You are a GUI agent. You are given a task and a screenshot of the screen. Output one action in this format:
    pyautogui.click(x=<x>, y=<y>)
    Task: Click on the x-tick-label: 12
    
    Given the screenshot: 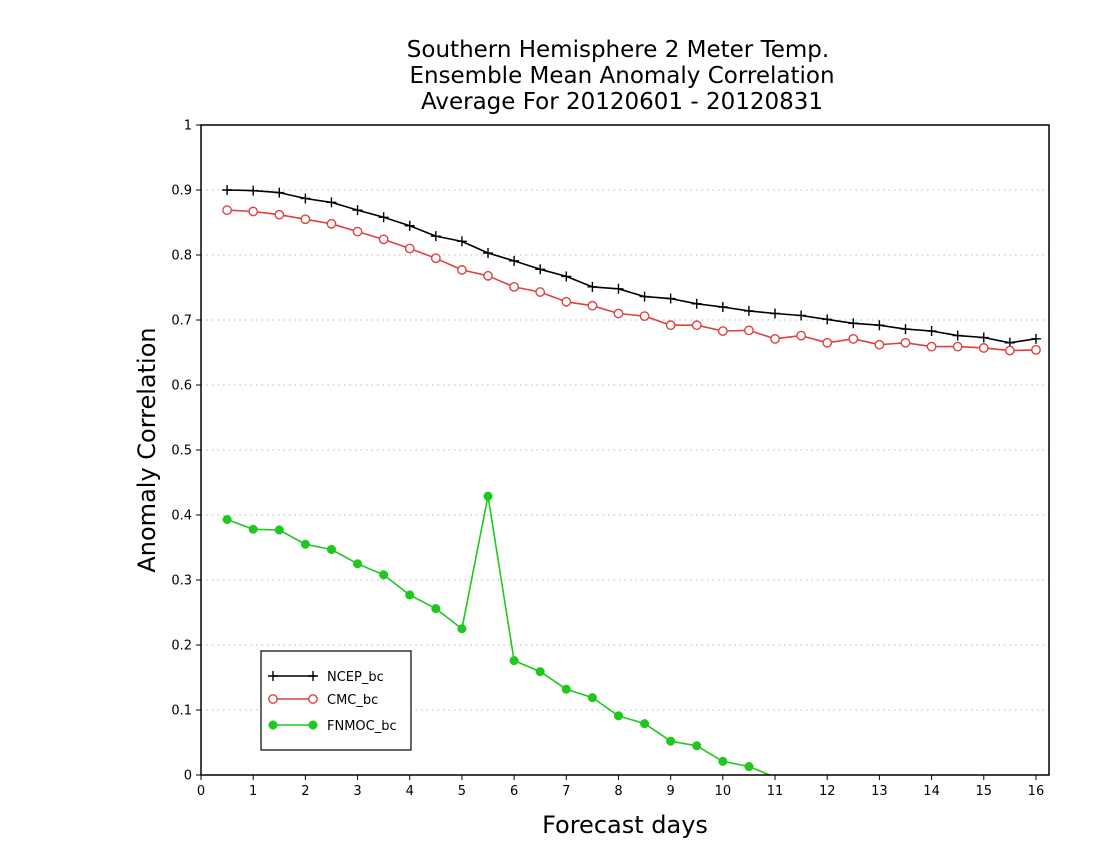 What is the action you would take?
    pyautogui.click(x=827, y=791)
    